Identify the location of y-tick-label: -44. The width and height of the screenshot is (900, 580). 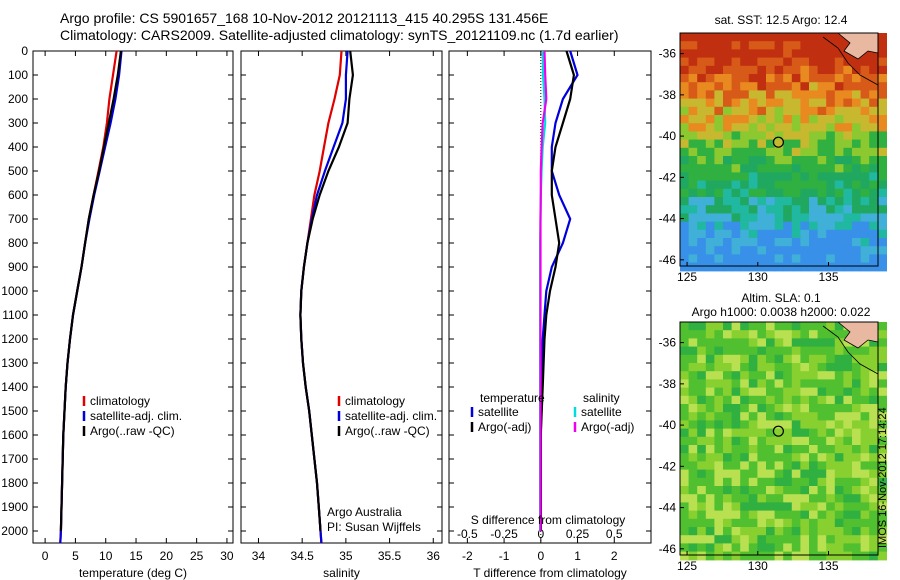
(668, 219).